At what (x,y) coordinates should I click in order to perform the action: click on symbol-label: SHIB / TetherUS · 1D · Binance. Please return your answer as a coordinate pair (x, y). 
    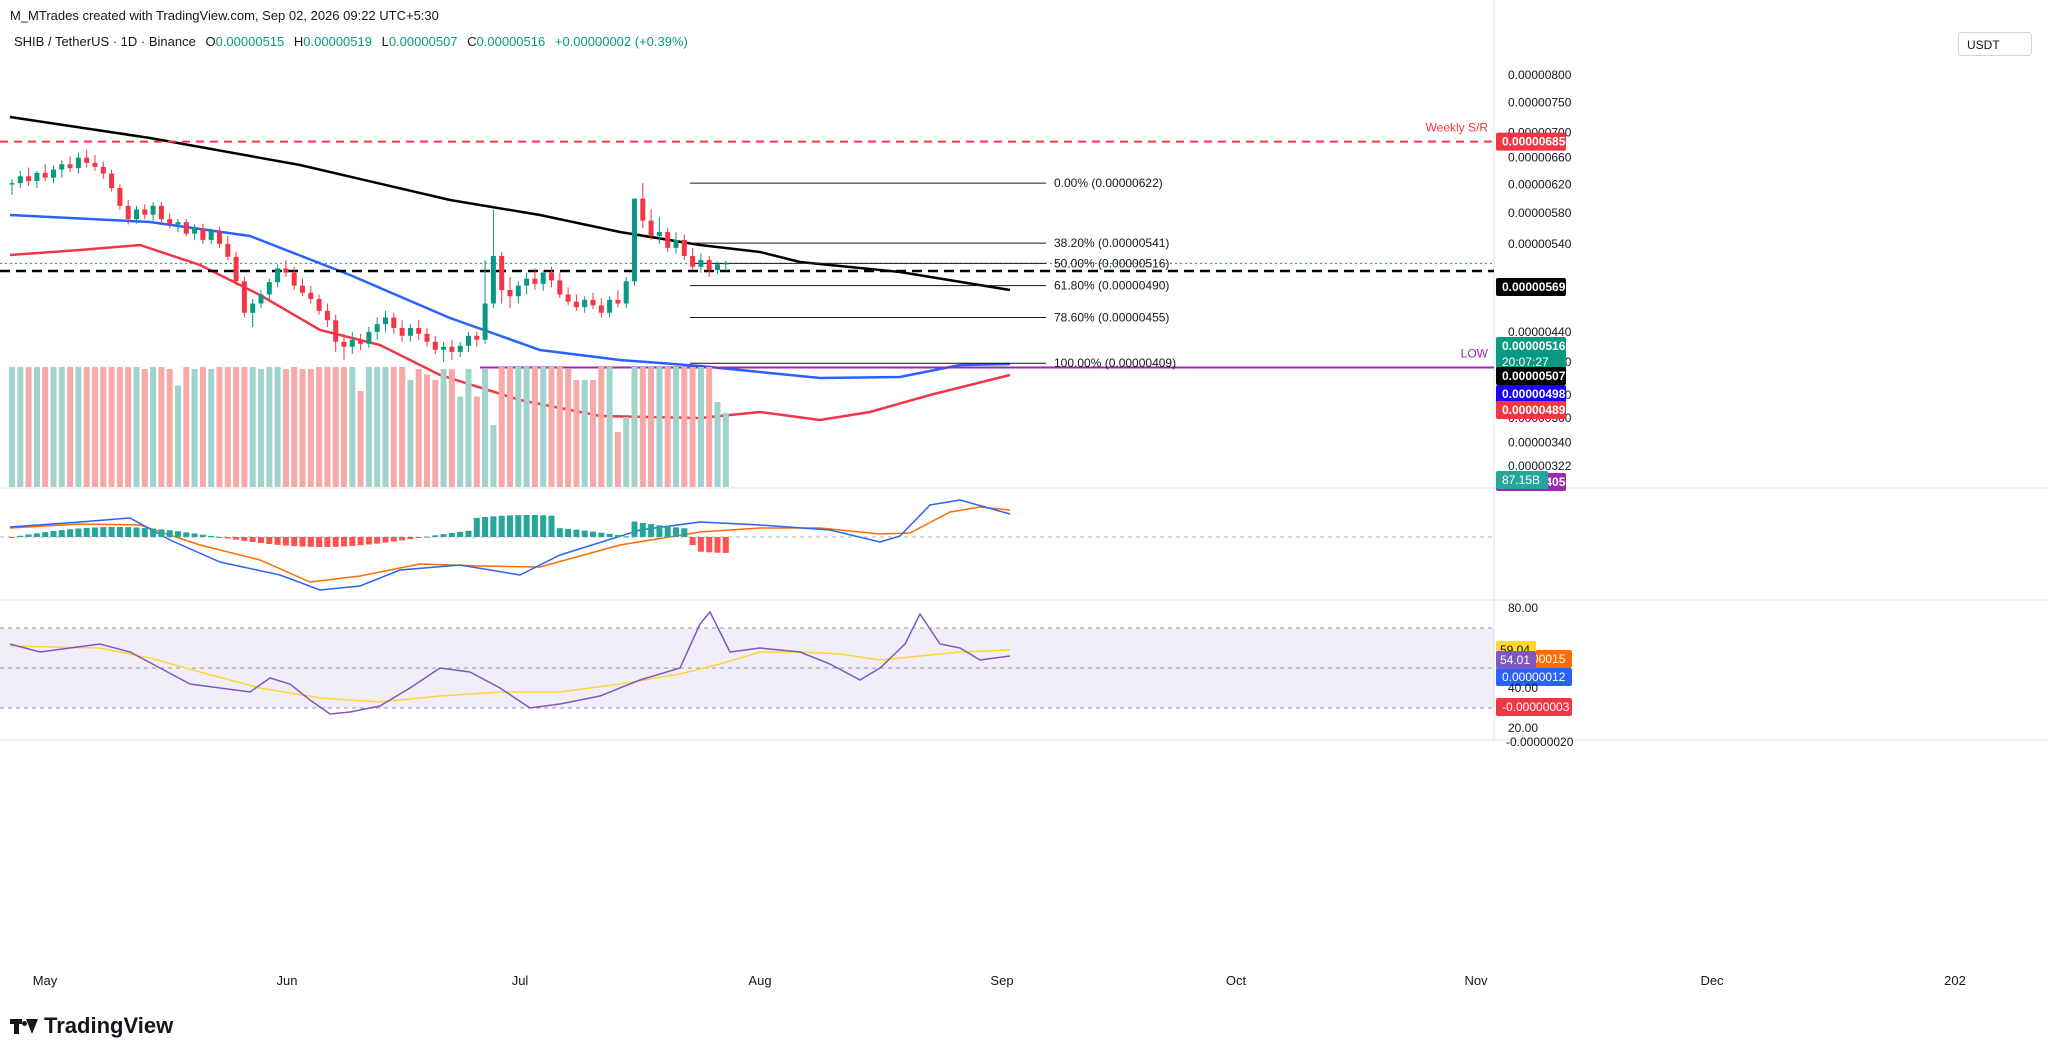
    Looking at the image, I should click on (105, 41).